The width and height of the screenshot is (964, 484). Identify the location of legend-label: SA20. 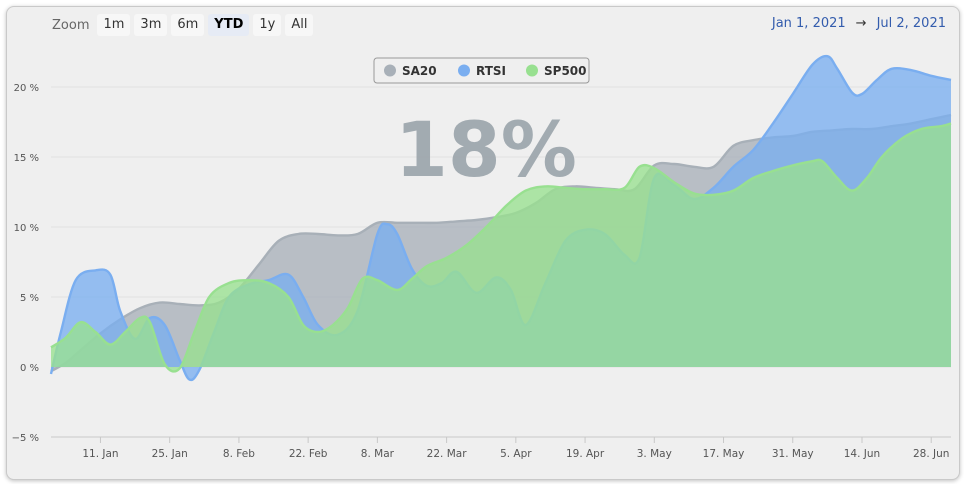
(419, 71).